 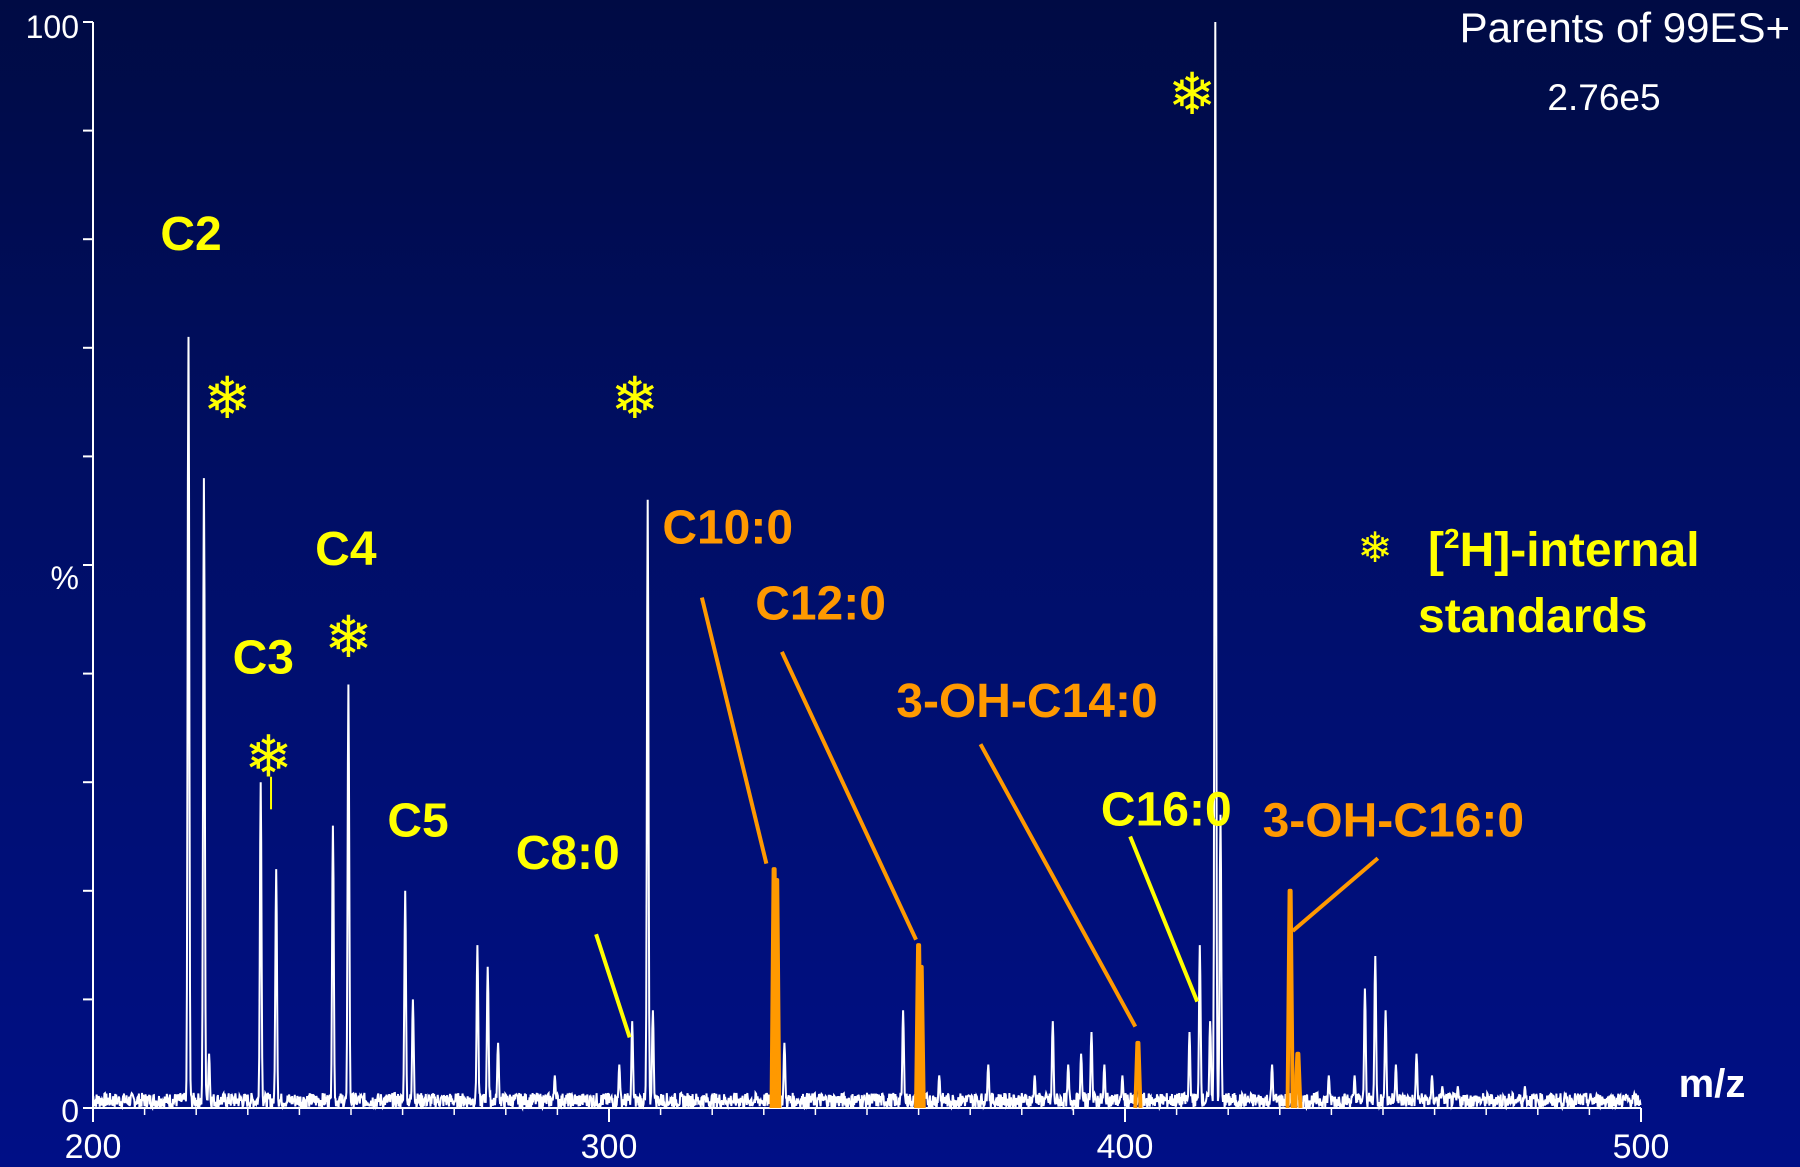 What do you see at coordinates (1393, 821) in the screenshot?
I see `peak-label: 3-OH-C16:0` at bounding box center [1393, 821].